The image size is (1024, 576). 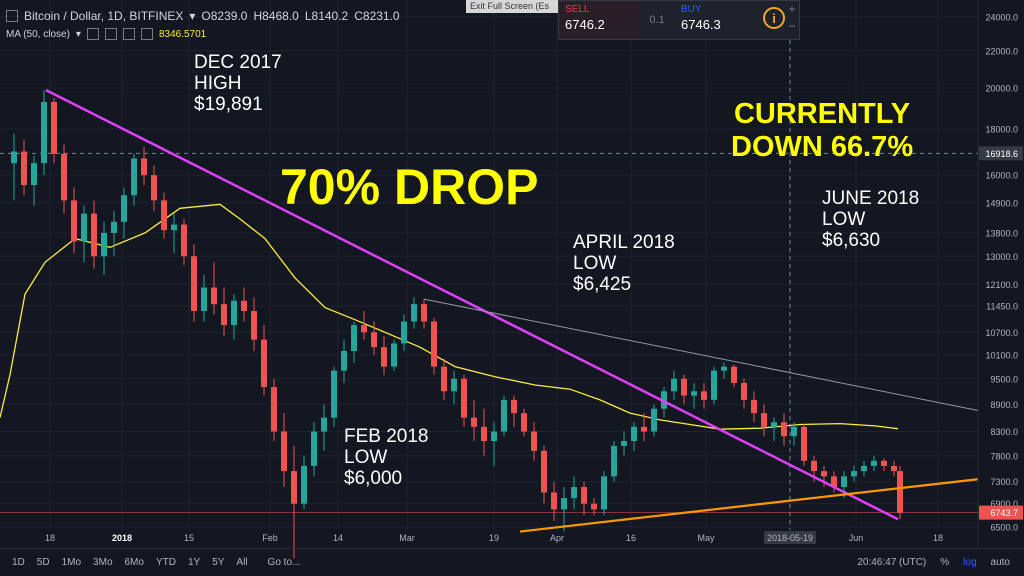 What do you see at coordinates (599, 20) in the screenshot?
I see `sell-button: SELL 6746.2` at bounding box center [599, 20].